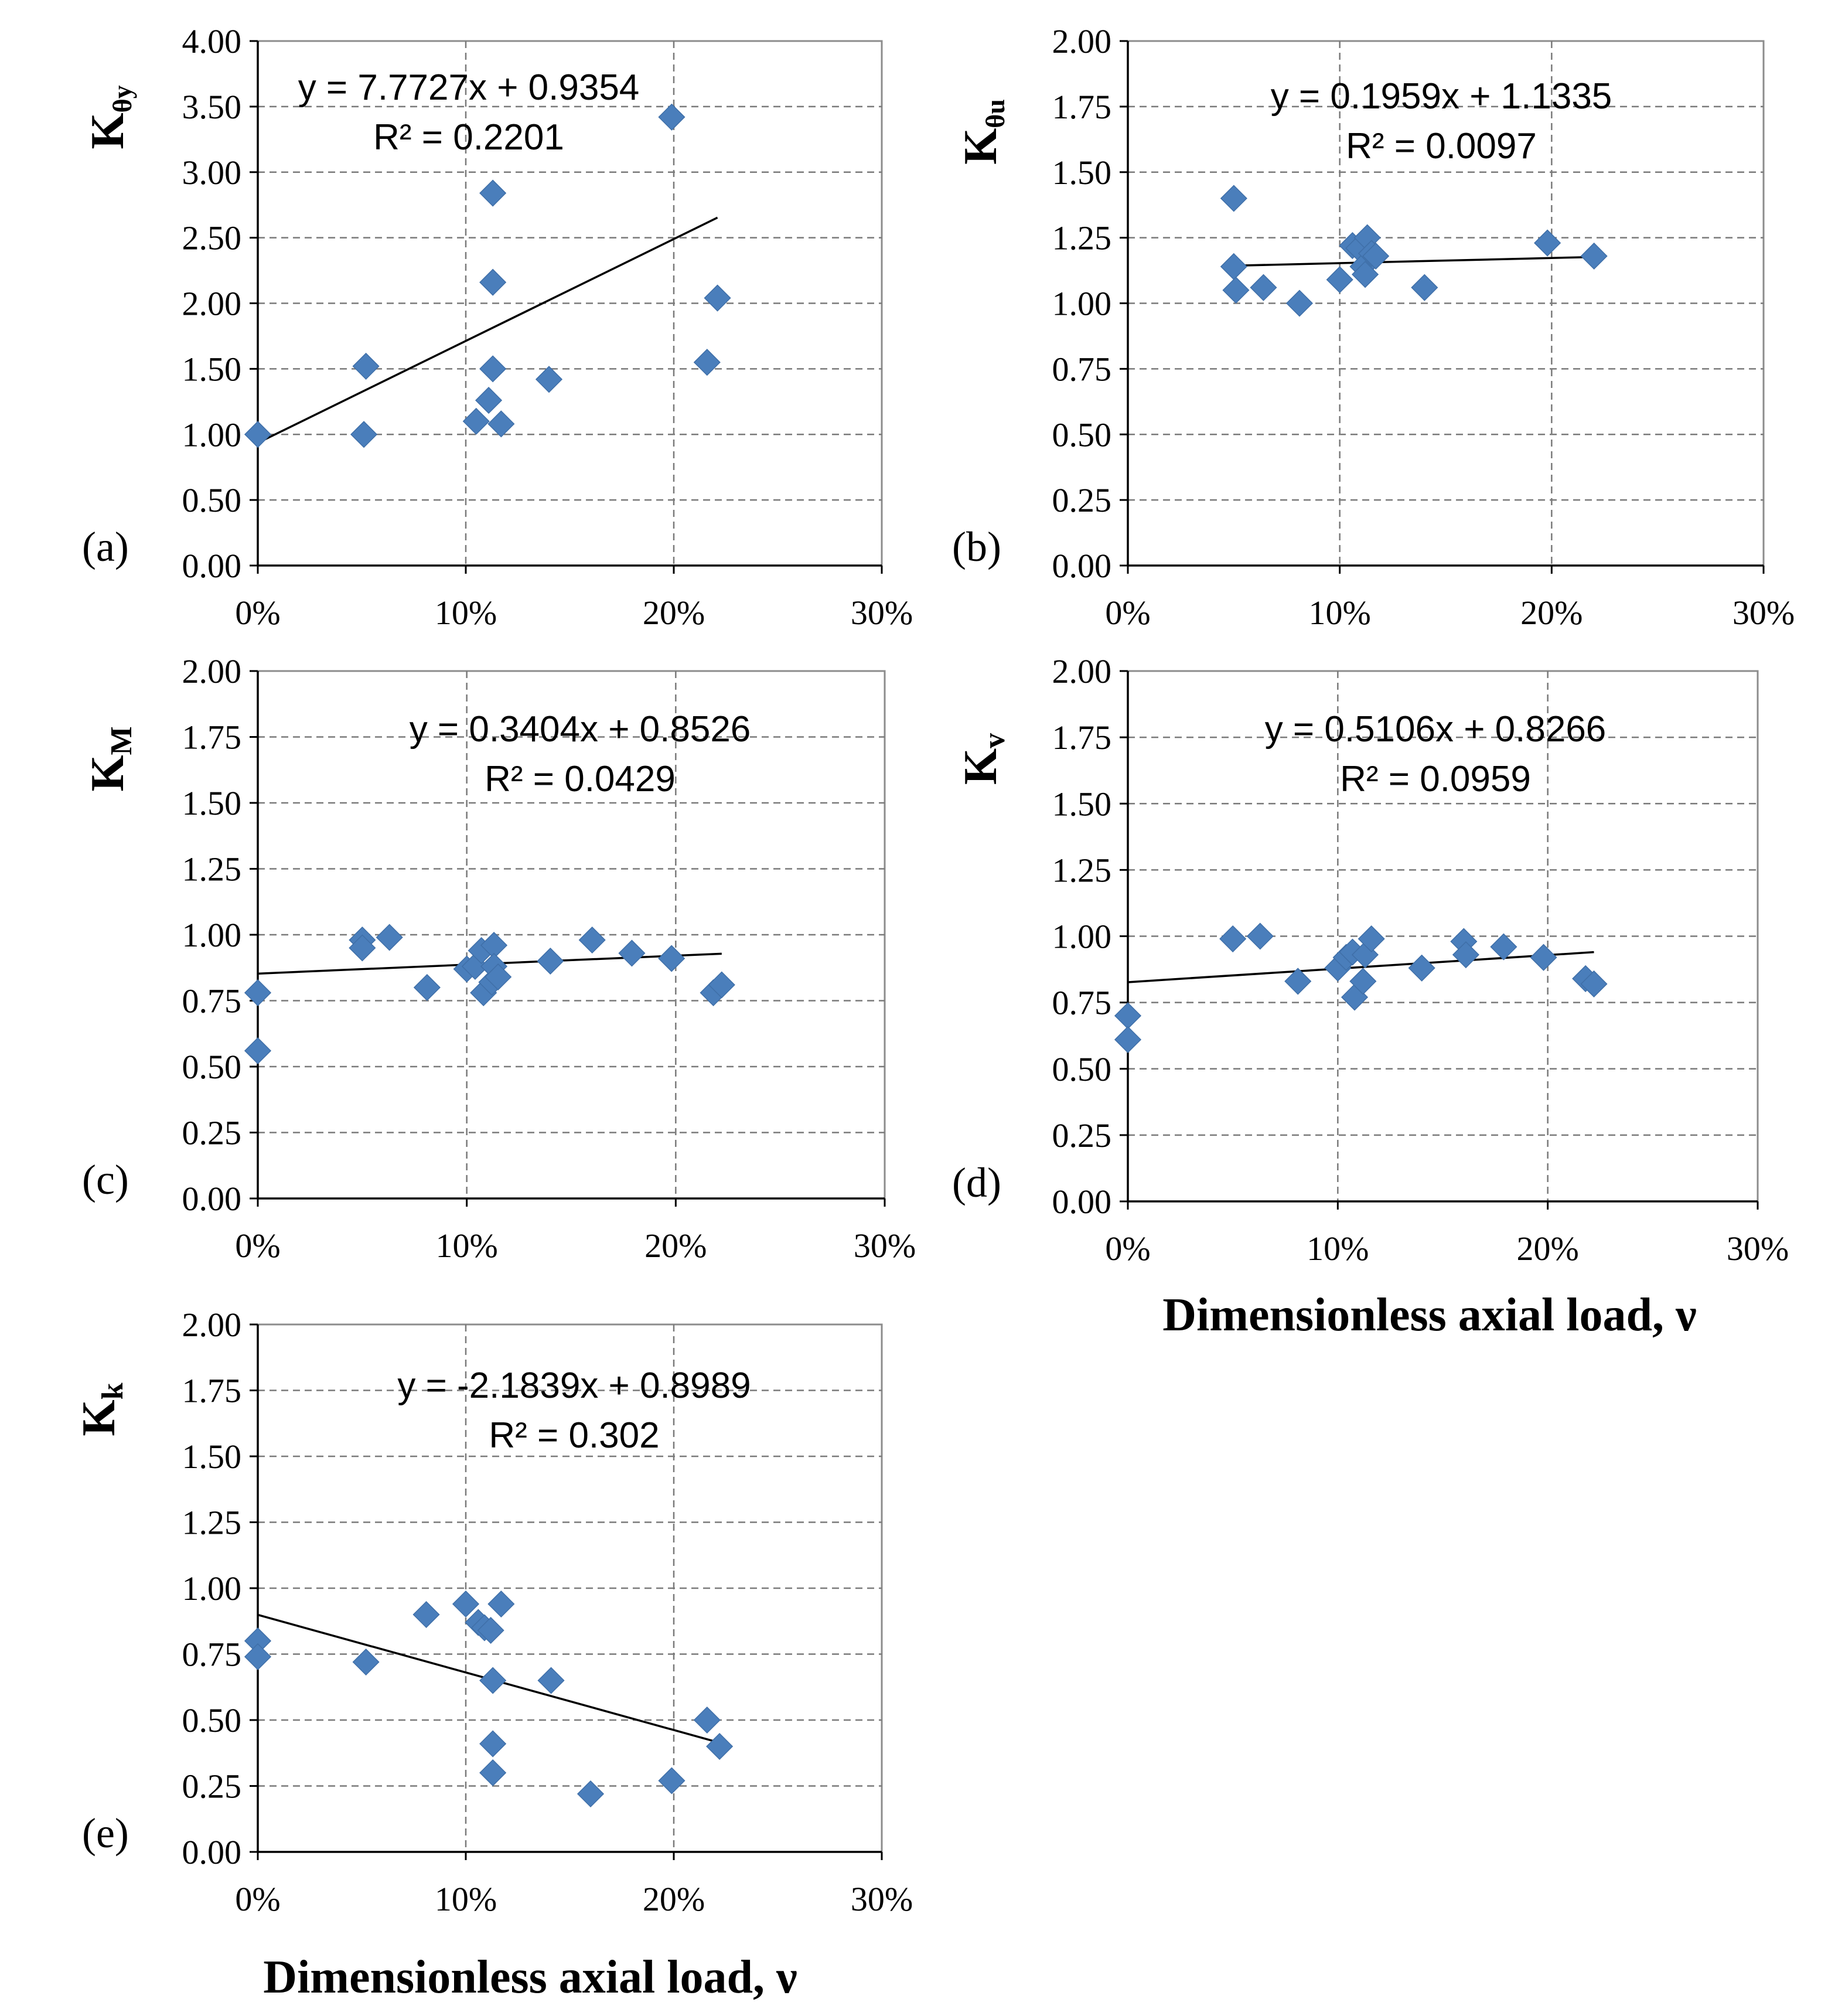  What do you see at coordinates (976, 546) in the screenshot?
I see `panel-letter: (b)` at bounding box center [976, 546].